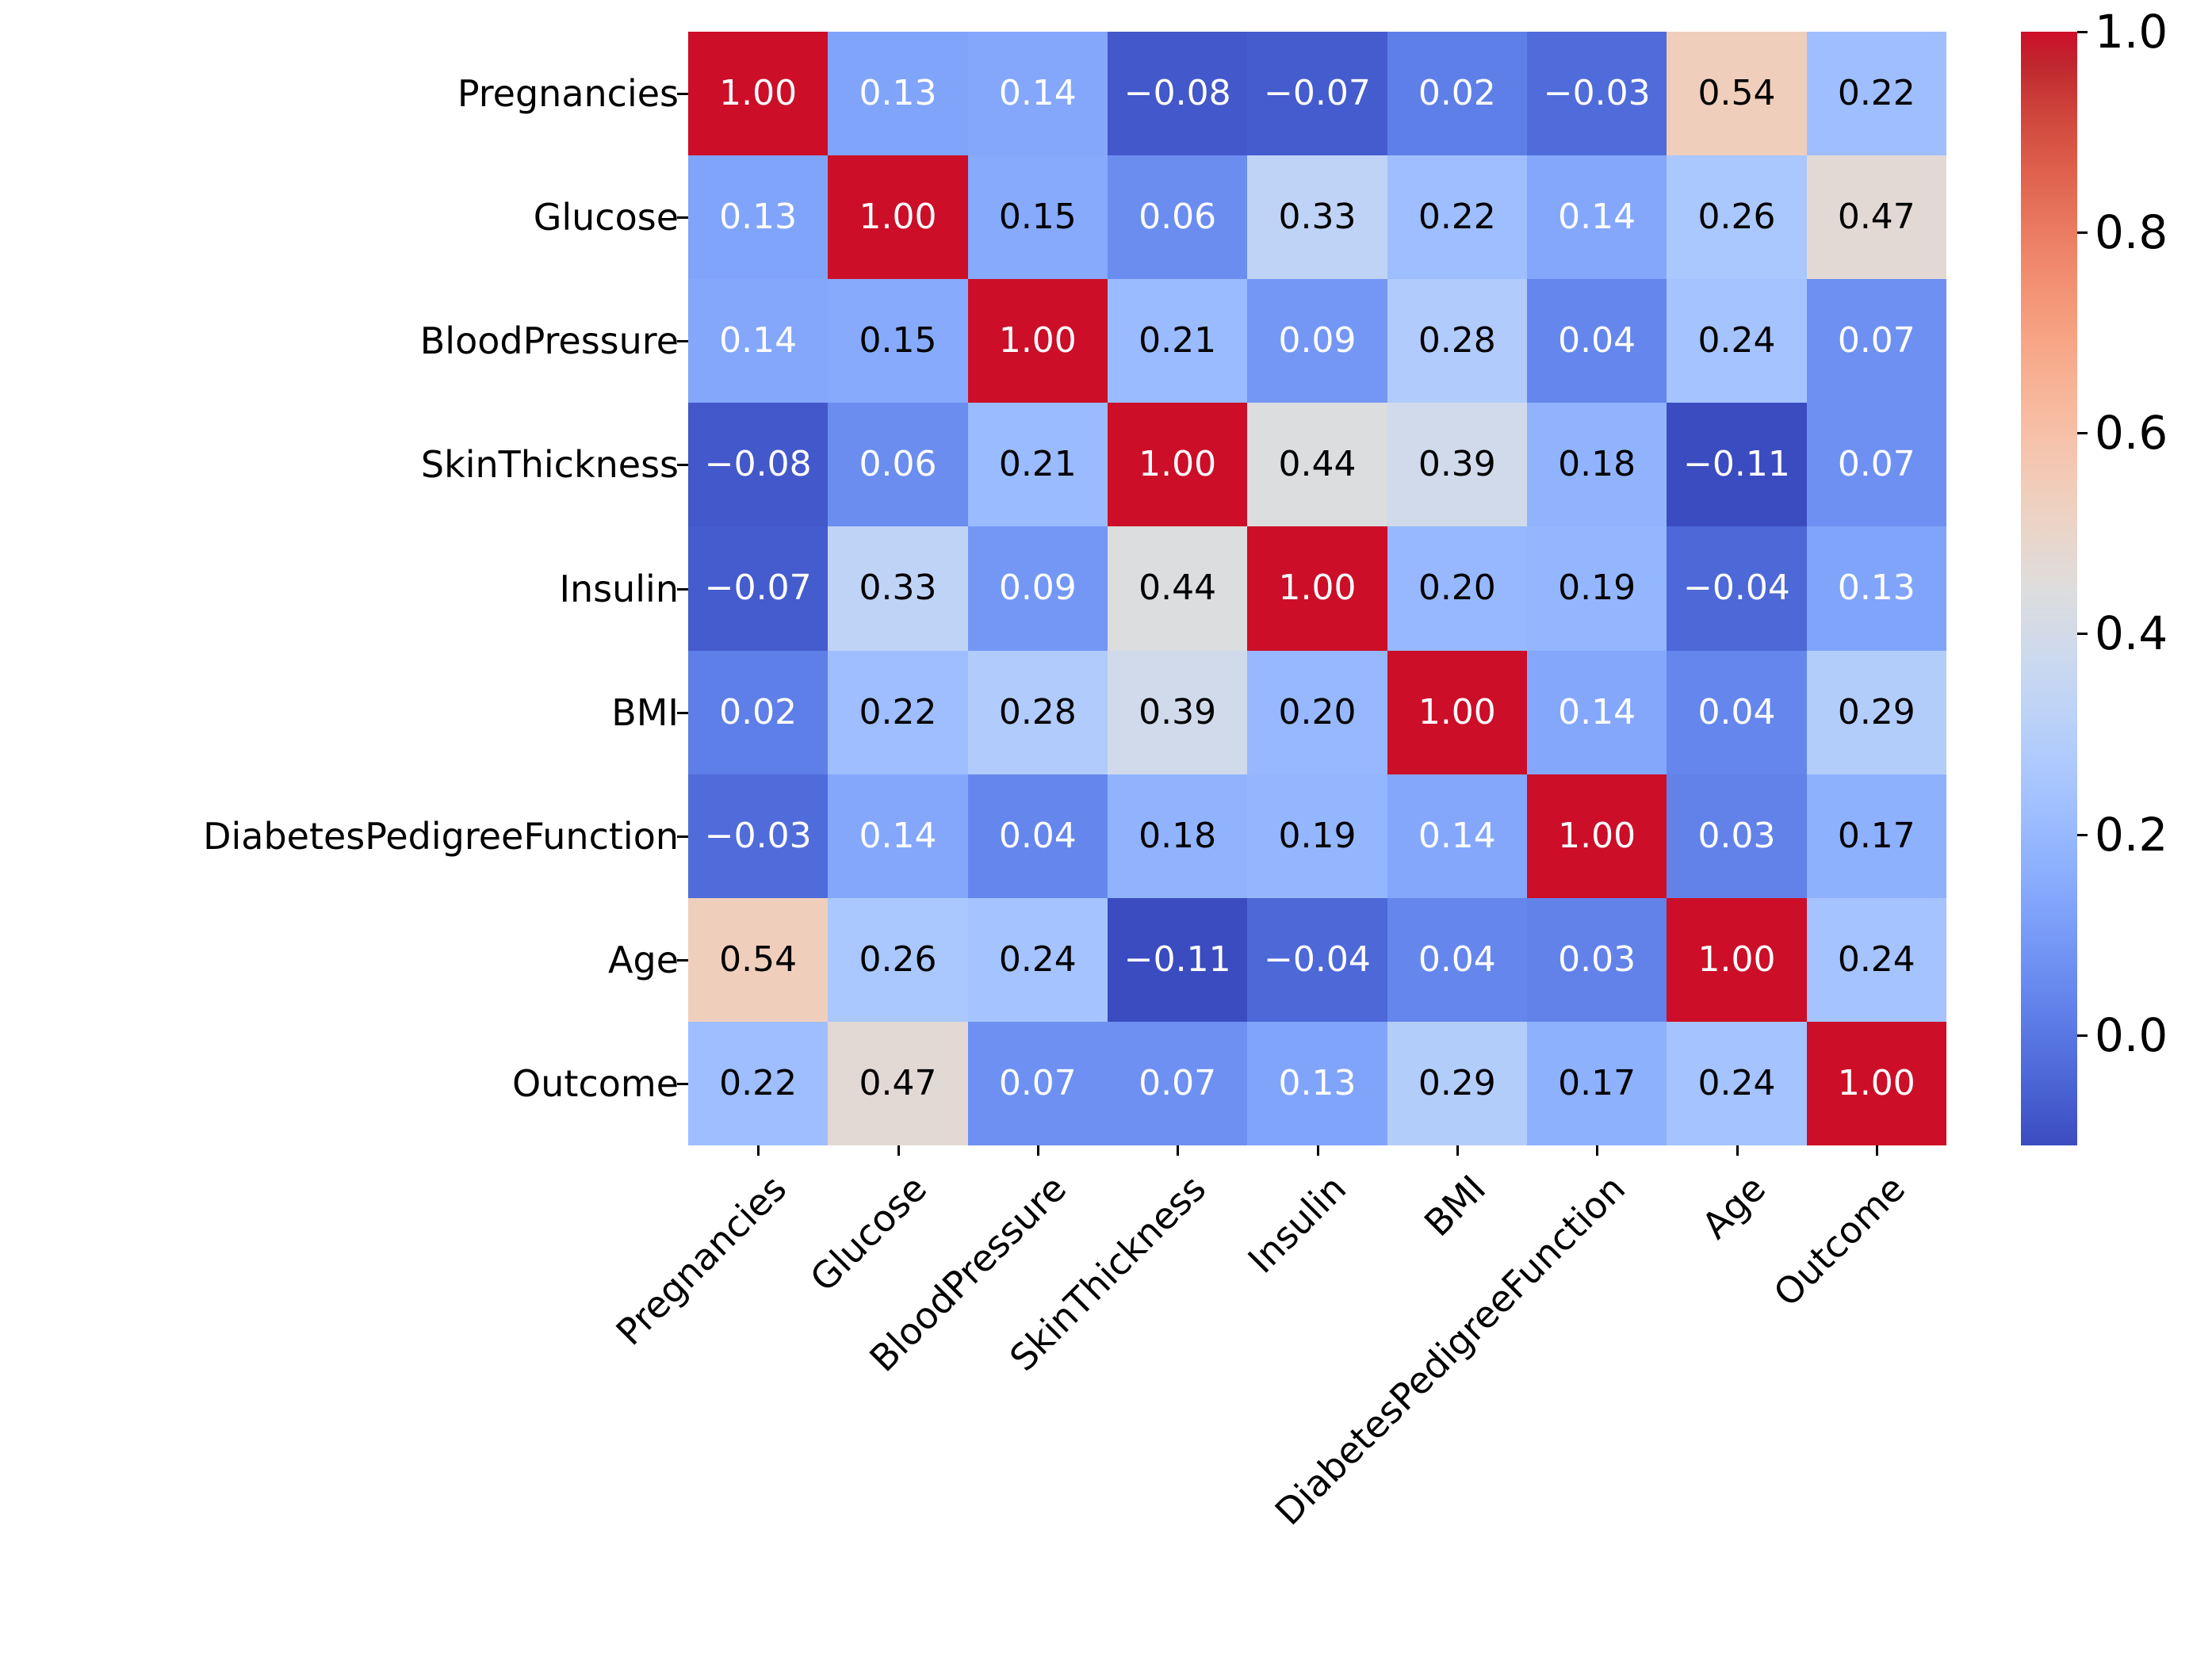  Describe the element at coordinates (643, 960) in the screenshot. I see `y-tick-label: Age` at that location.